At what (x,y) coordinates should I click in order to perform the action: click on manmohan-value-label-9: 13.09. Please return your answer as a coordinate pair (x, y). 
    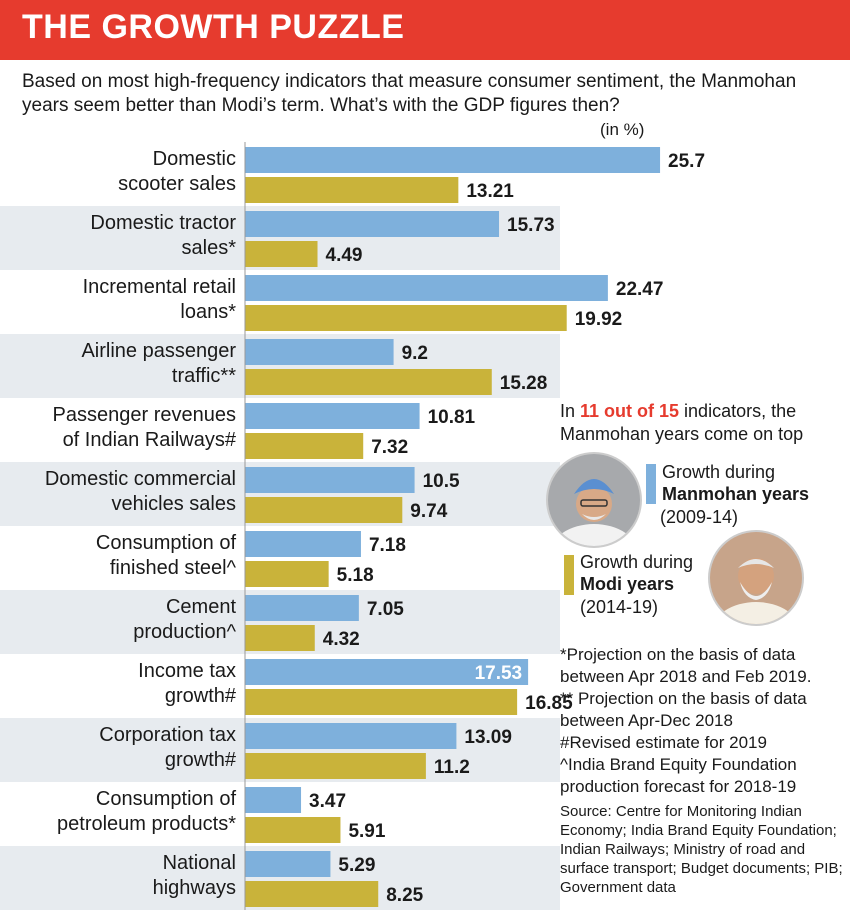
    Looking at the image, I should click on (488, 737).